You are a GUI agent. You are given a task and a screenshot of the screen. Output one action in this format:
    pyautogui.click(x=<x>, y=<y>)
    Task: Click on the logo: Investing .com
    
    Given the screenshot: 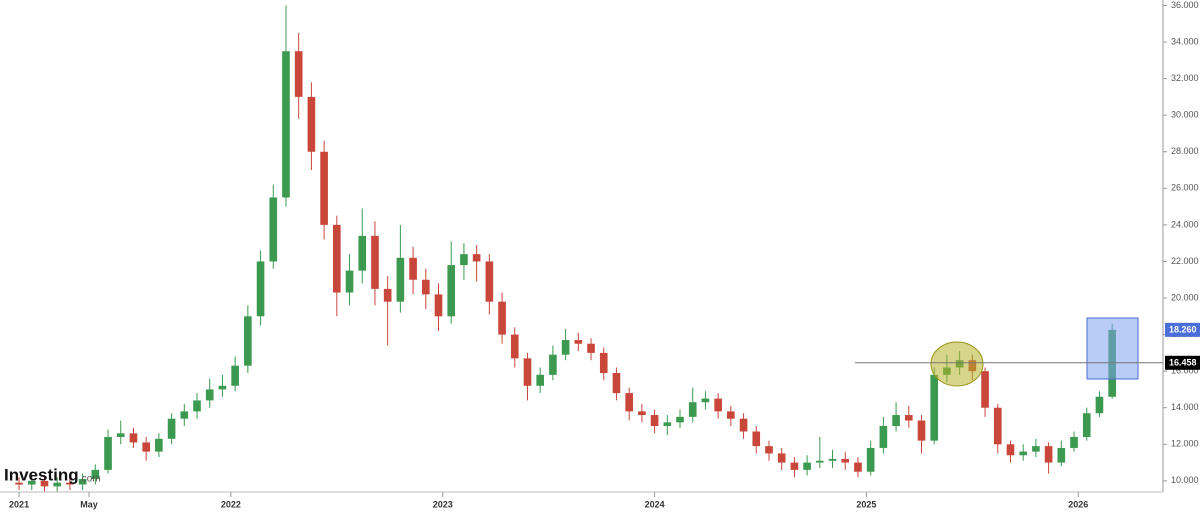 What is the action you would take?
    pyautogui.click(x=52, y=474)
    